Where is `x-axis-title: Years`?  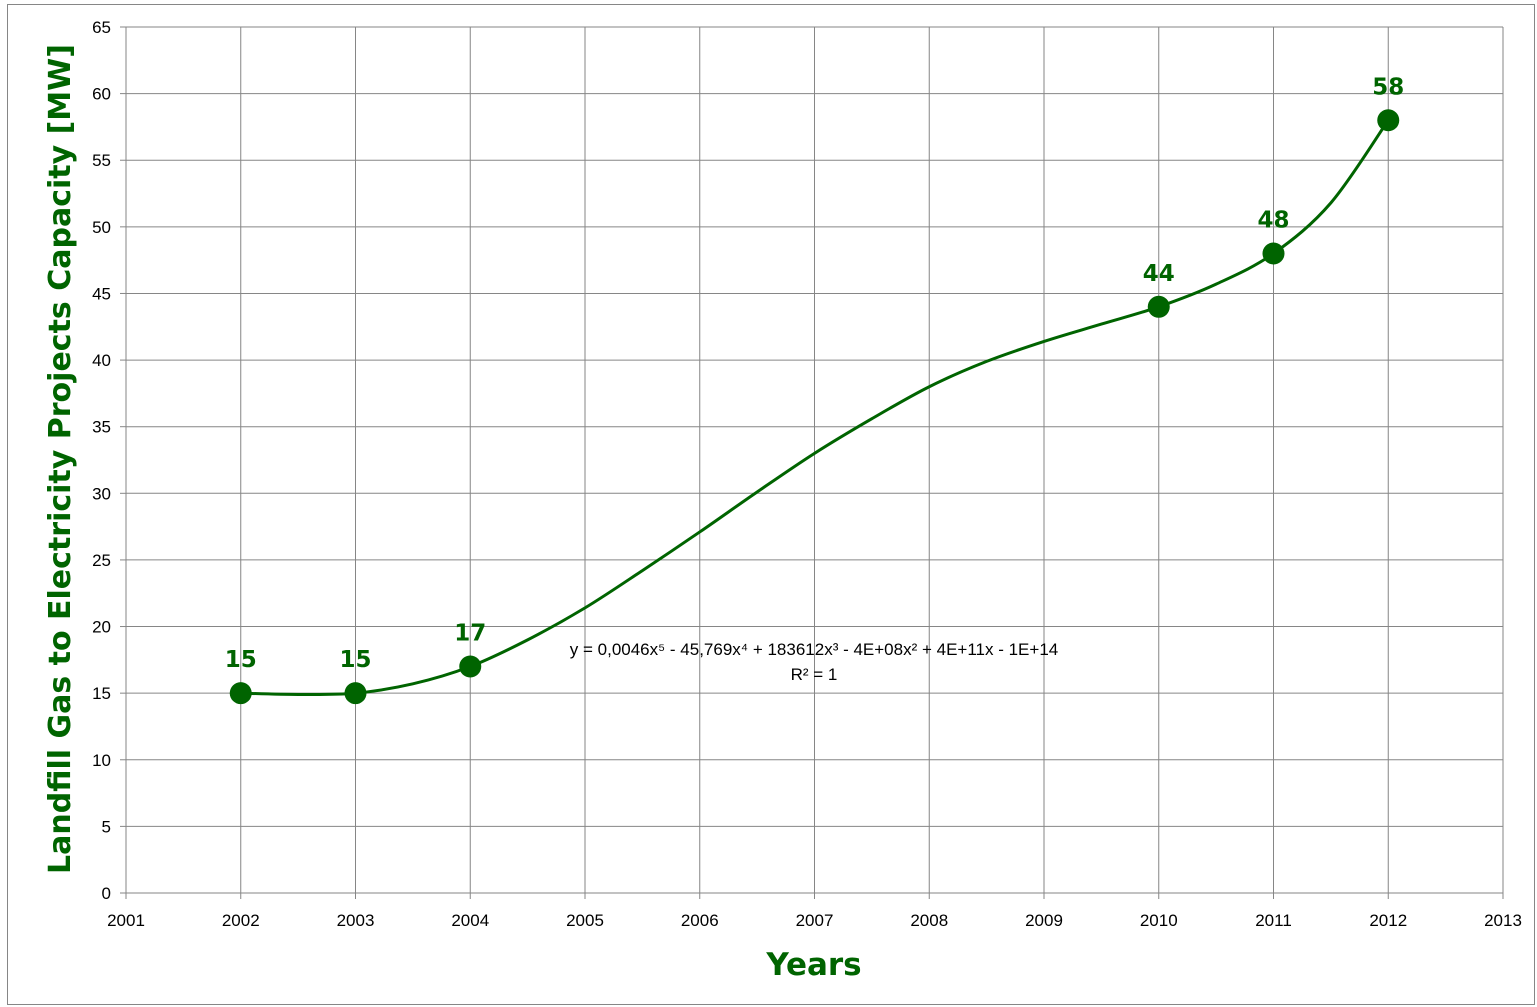
x-axis-title: Years is located at coordinates (813, 965).